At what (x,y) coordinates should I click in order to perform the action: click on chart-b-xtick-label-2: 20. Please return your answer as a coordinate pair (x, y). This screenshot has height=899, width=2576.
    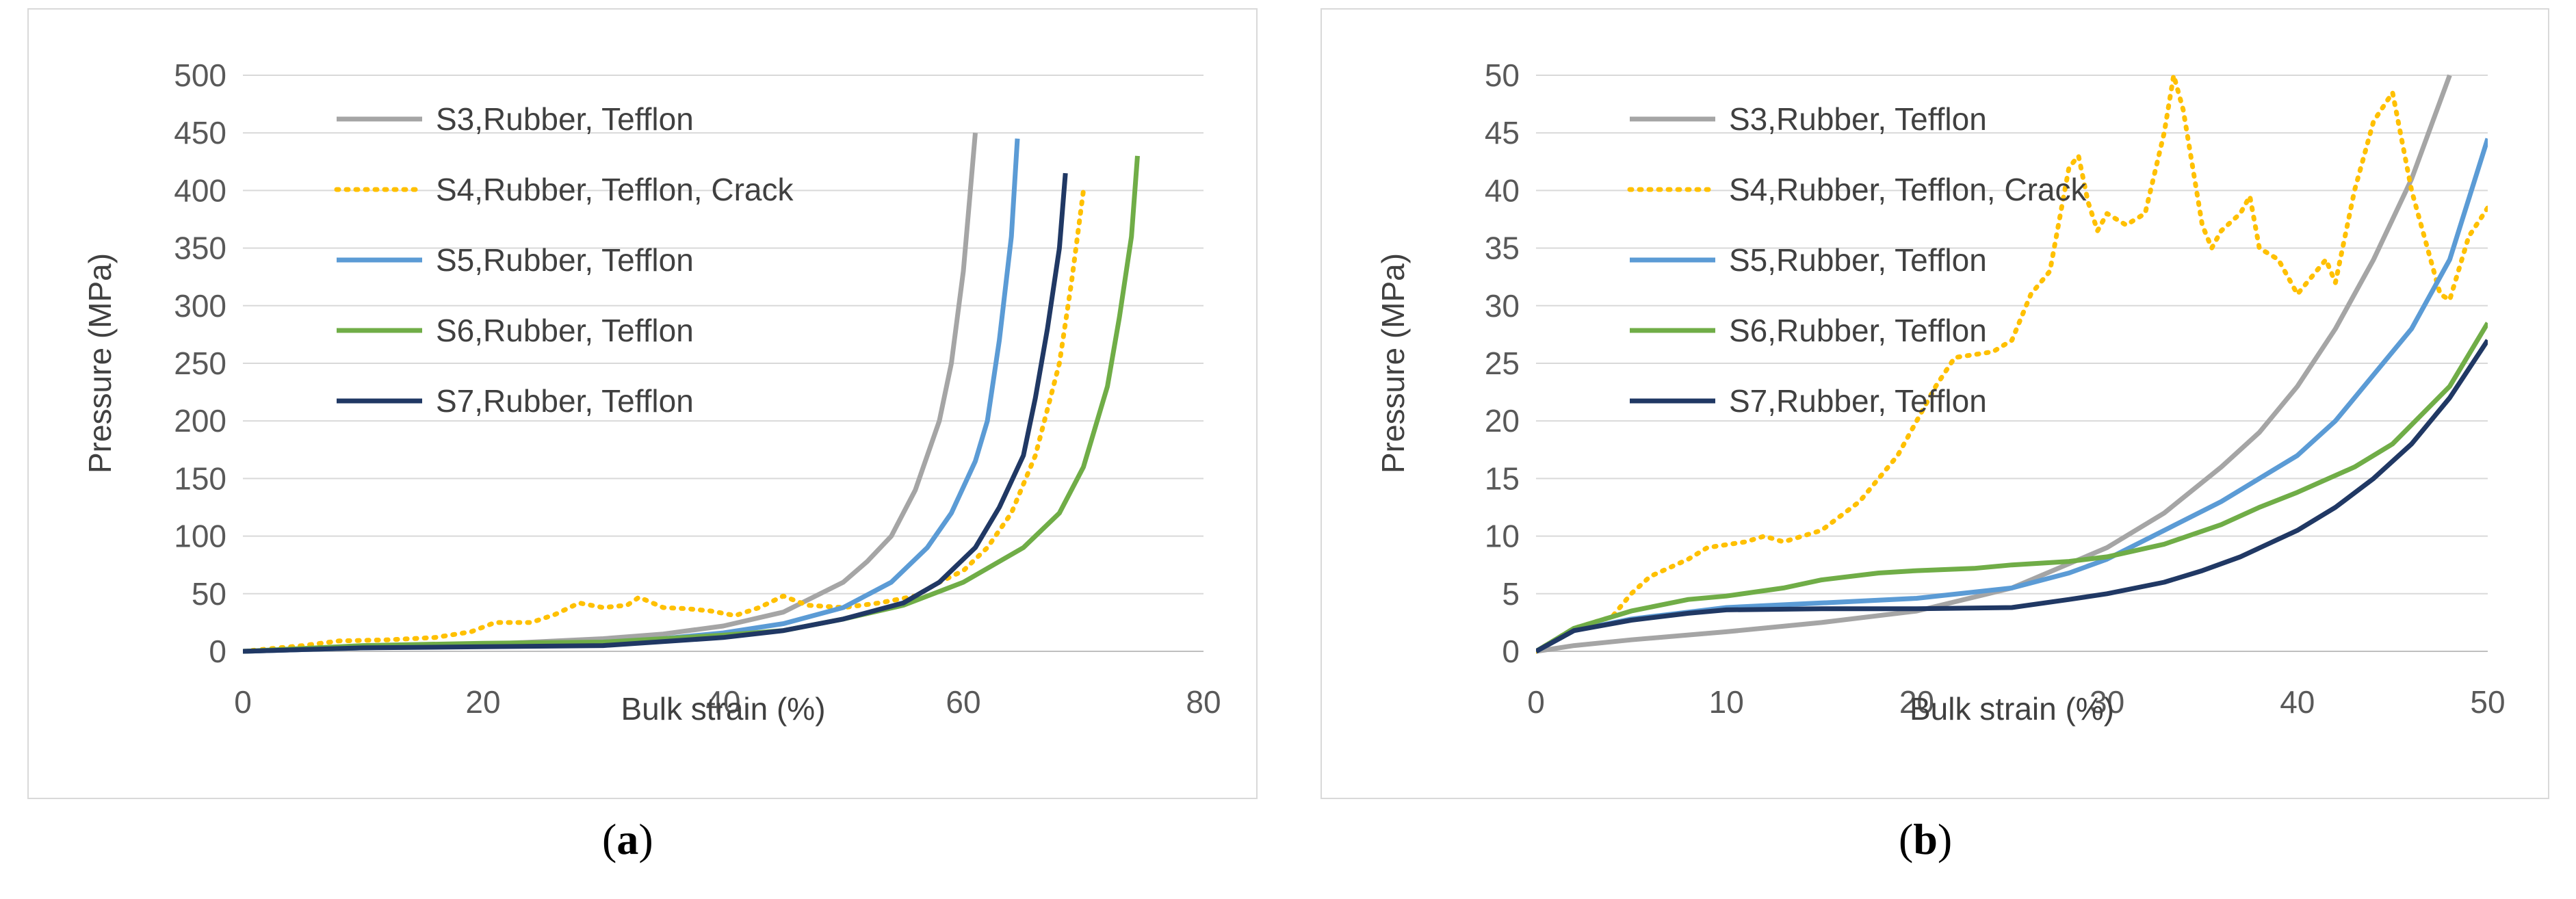
    Looking at the image, I should click on (1917, 702).